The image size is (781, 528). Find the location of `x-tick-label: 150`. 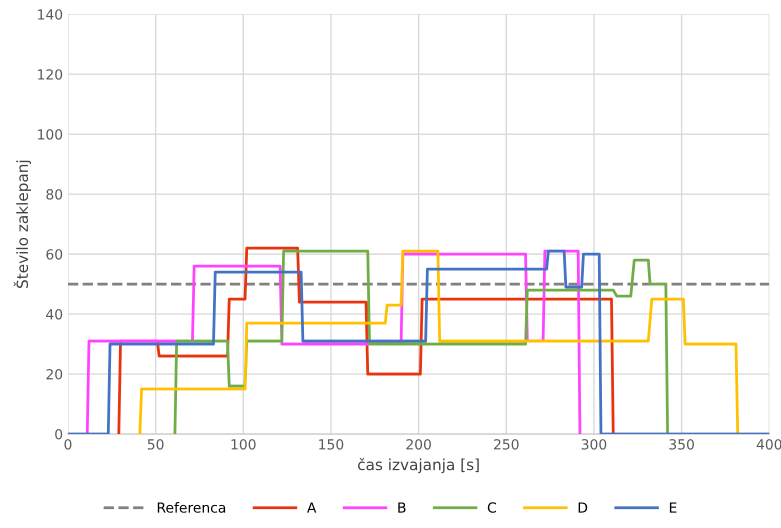

x-tick-label: 150 is located at coordinates (331, 444).